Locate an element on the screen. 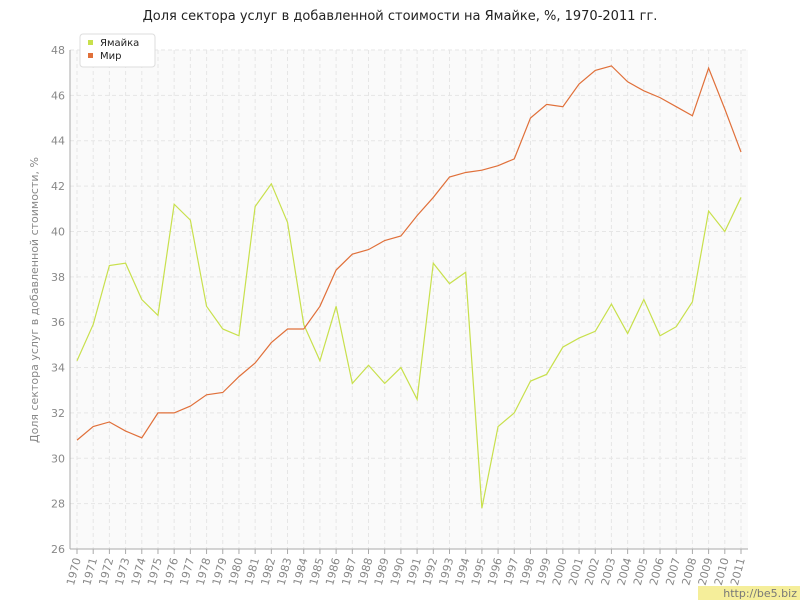 This screenshot has width=800, height=604. legend-label: Мир is located at coordinates (110, 56).